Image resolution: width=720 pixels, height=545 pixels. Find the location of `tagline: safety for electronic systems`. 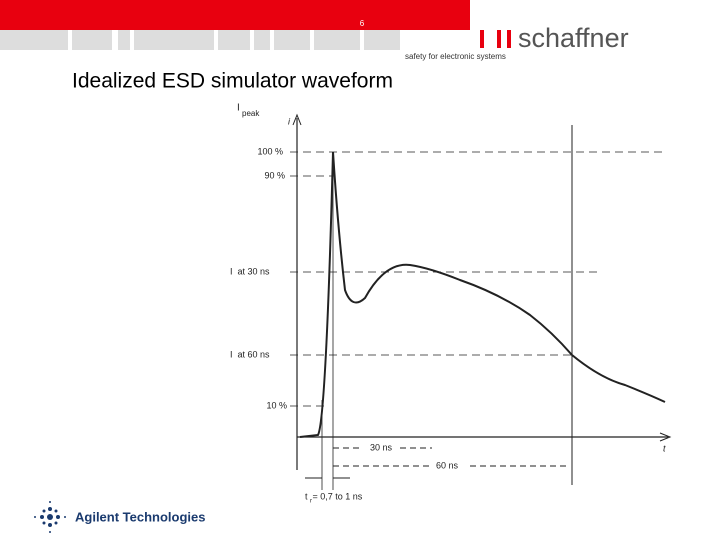

tagline: safety for electronic systems is located at coordinates (455, 56).